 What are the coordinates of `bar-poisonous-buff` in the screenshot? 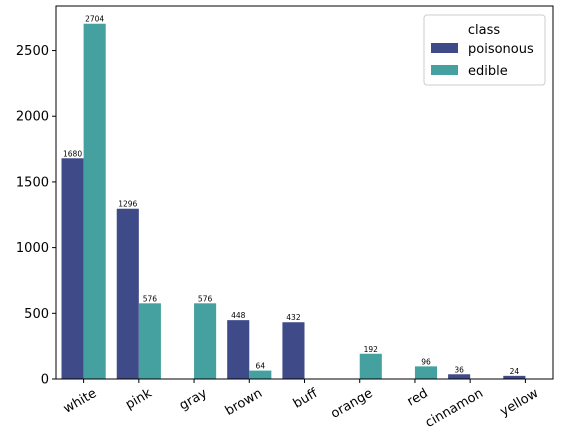 It's located at (293, 350).